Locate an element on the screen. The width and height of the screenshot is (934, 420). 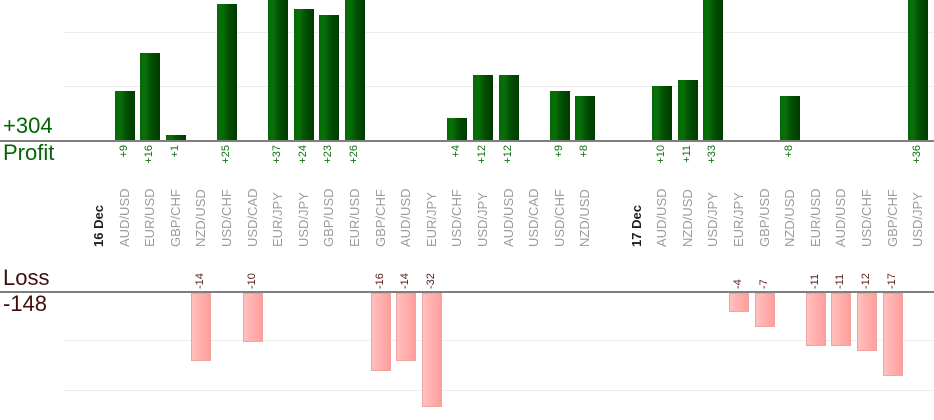
profit-value-label: +1 is located at coordinates (174, 151).